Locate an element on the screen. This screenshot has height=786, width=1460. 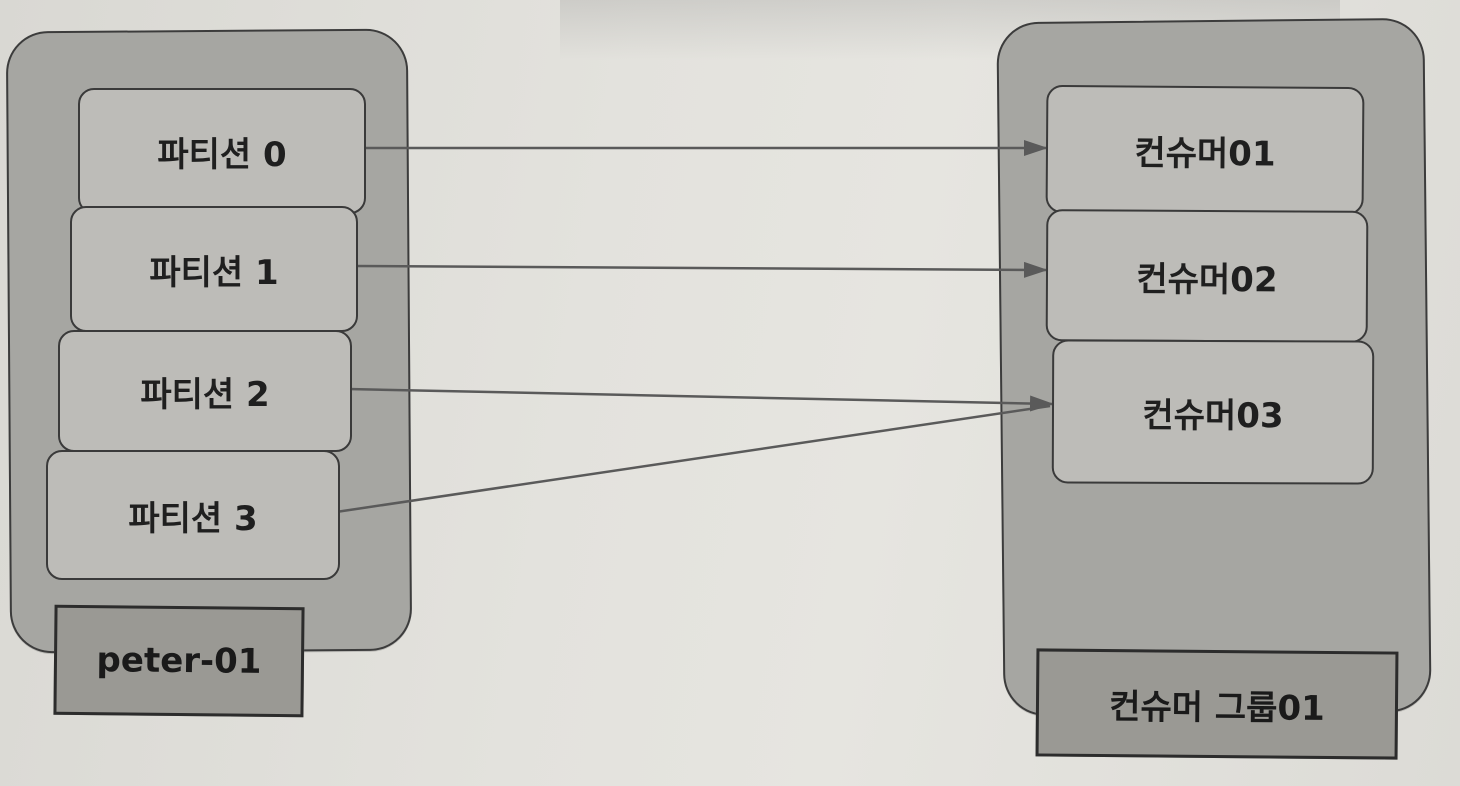
topic-name-label: peter-01 is located at coordinates (179, 661).